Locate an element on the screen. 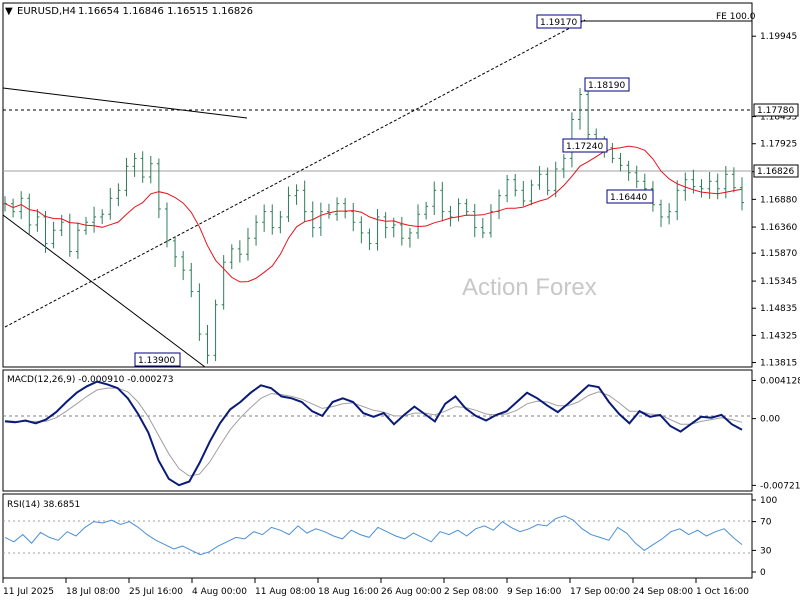 This screenshot has height=600, width=800. macd-tick-label: -0.007216 is located at coordinates (780, 486).